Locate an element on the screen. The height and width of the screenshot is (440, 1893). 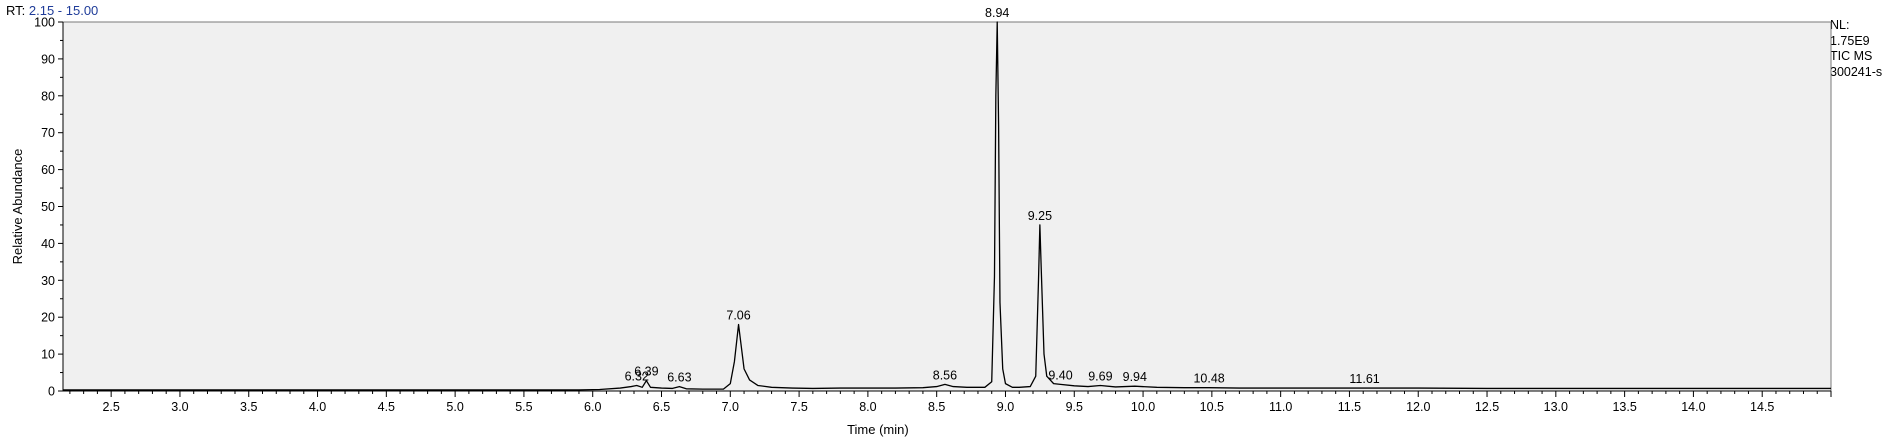
scan-type: TIC MS is located at coordinates (1851, 56).